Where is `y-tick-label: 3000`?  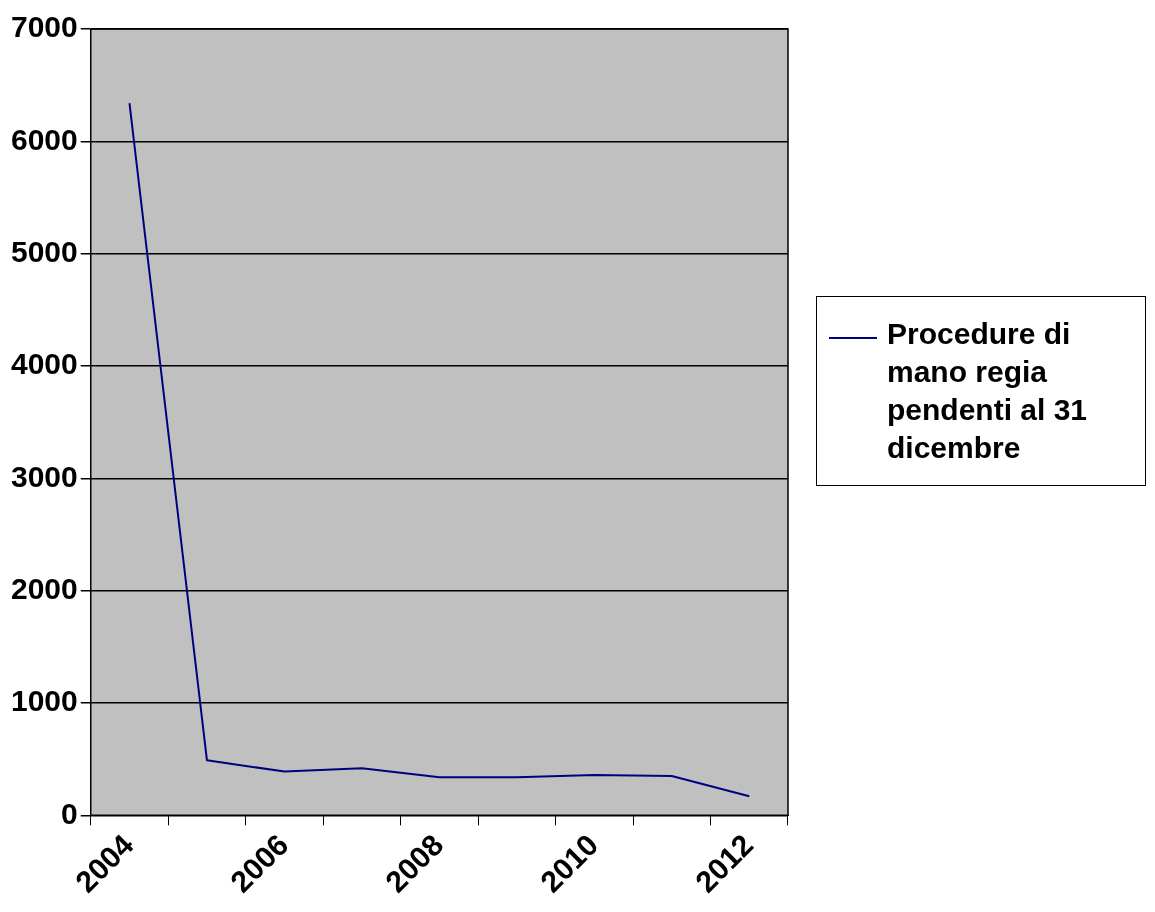
y-tick-label: 3000 is located at coordinates (44, 476).